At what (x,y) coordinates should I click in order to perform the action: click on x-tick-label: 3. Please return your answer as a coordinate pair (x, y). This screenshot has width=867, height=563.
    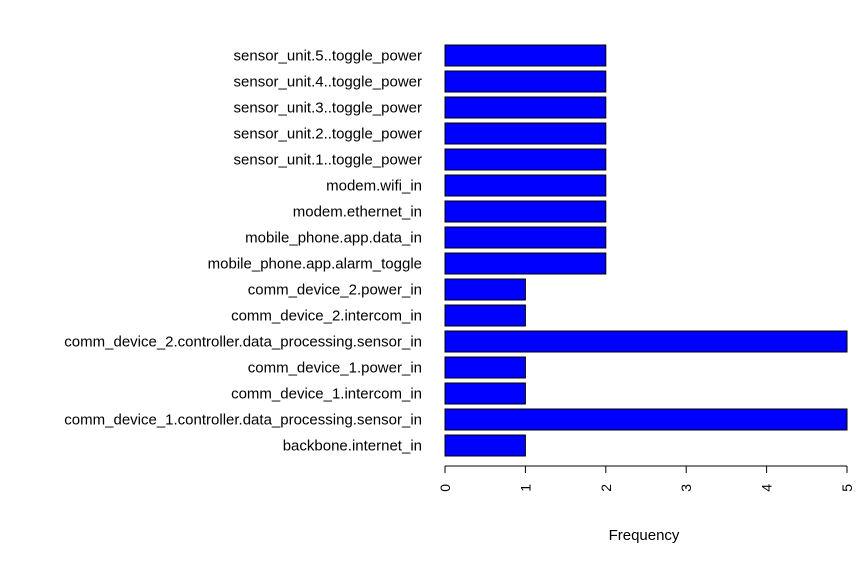
    Looking at the image, I should click on (686, 488).